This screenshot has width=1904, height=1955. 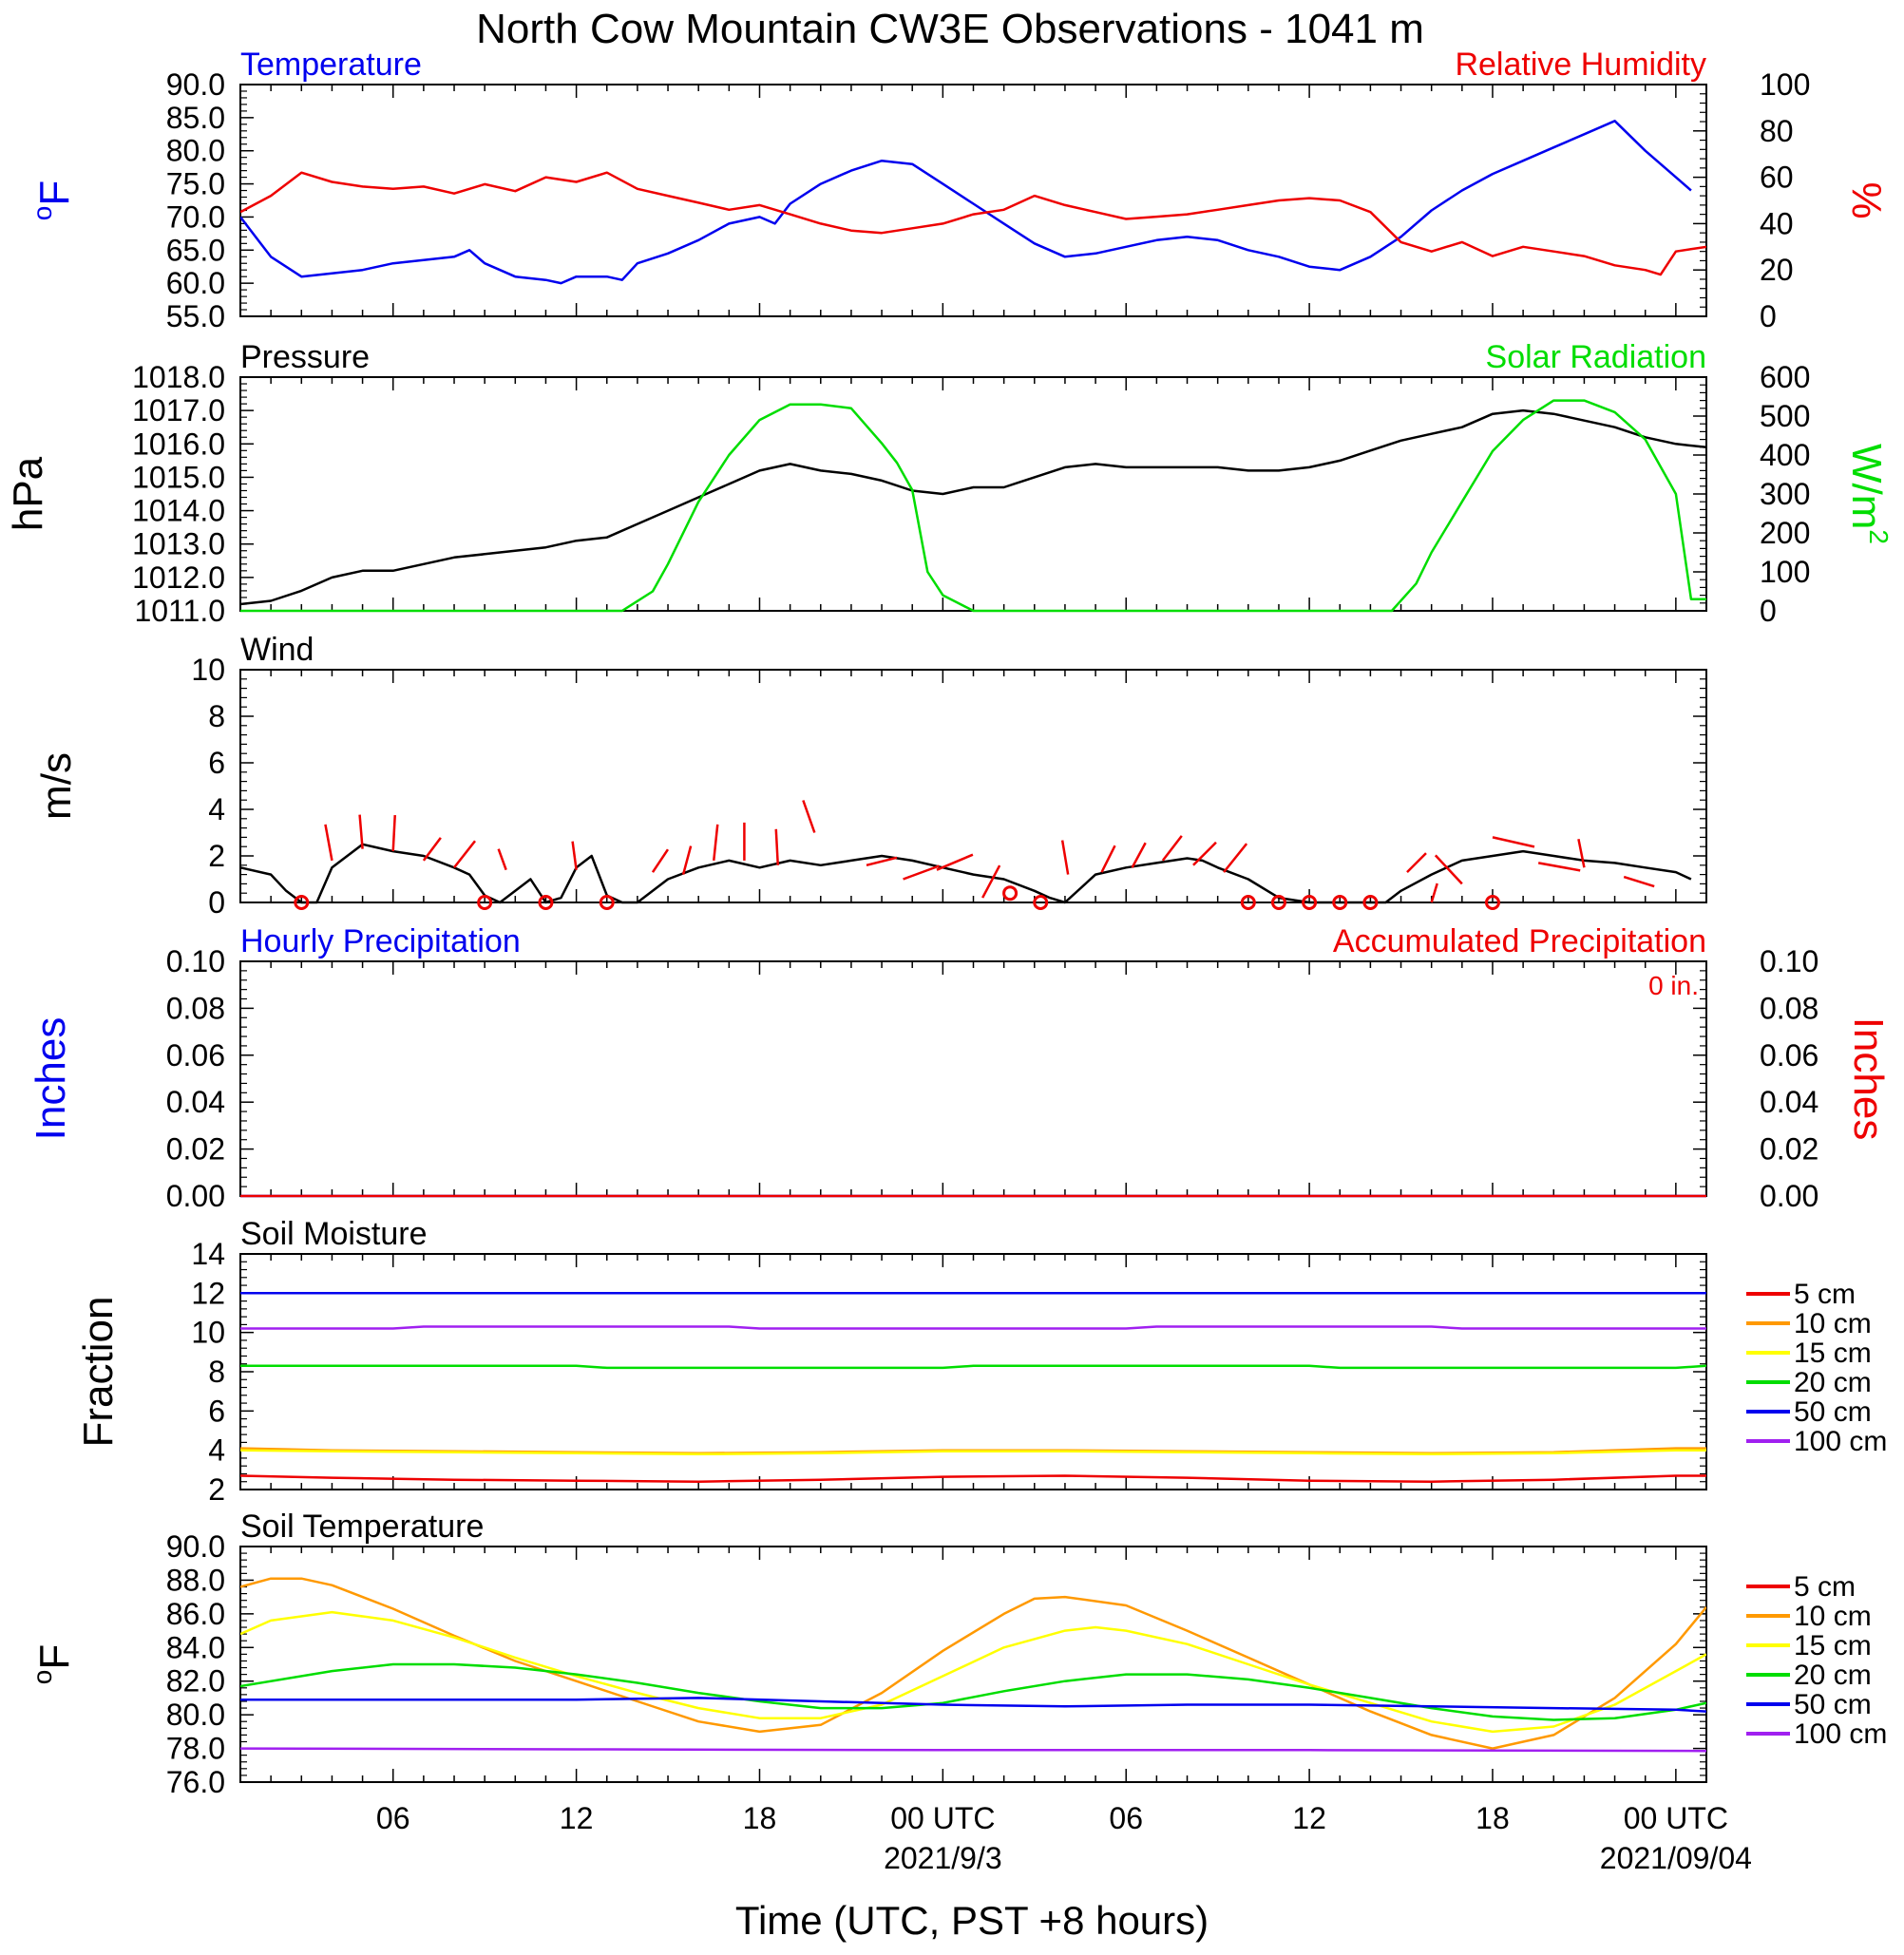 I want to click on y-tick-label: 1017.0, so click(x=178, y=410).